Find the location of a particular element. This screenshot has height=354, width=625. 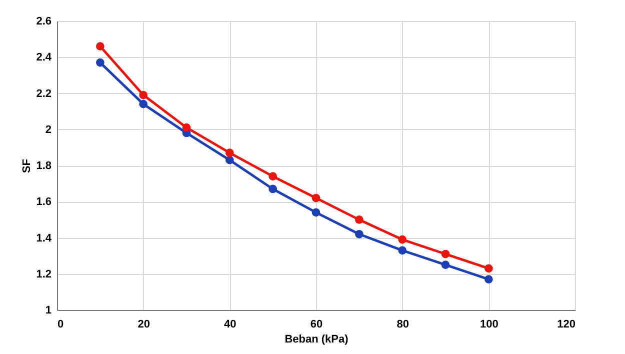

y-tick-label: 2.2 is located at coordinates (44, 94).